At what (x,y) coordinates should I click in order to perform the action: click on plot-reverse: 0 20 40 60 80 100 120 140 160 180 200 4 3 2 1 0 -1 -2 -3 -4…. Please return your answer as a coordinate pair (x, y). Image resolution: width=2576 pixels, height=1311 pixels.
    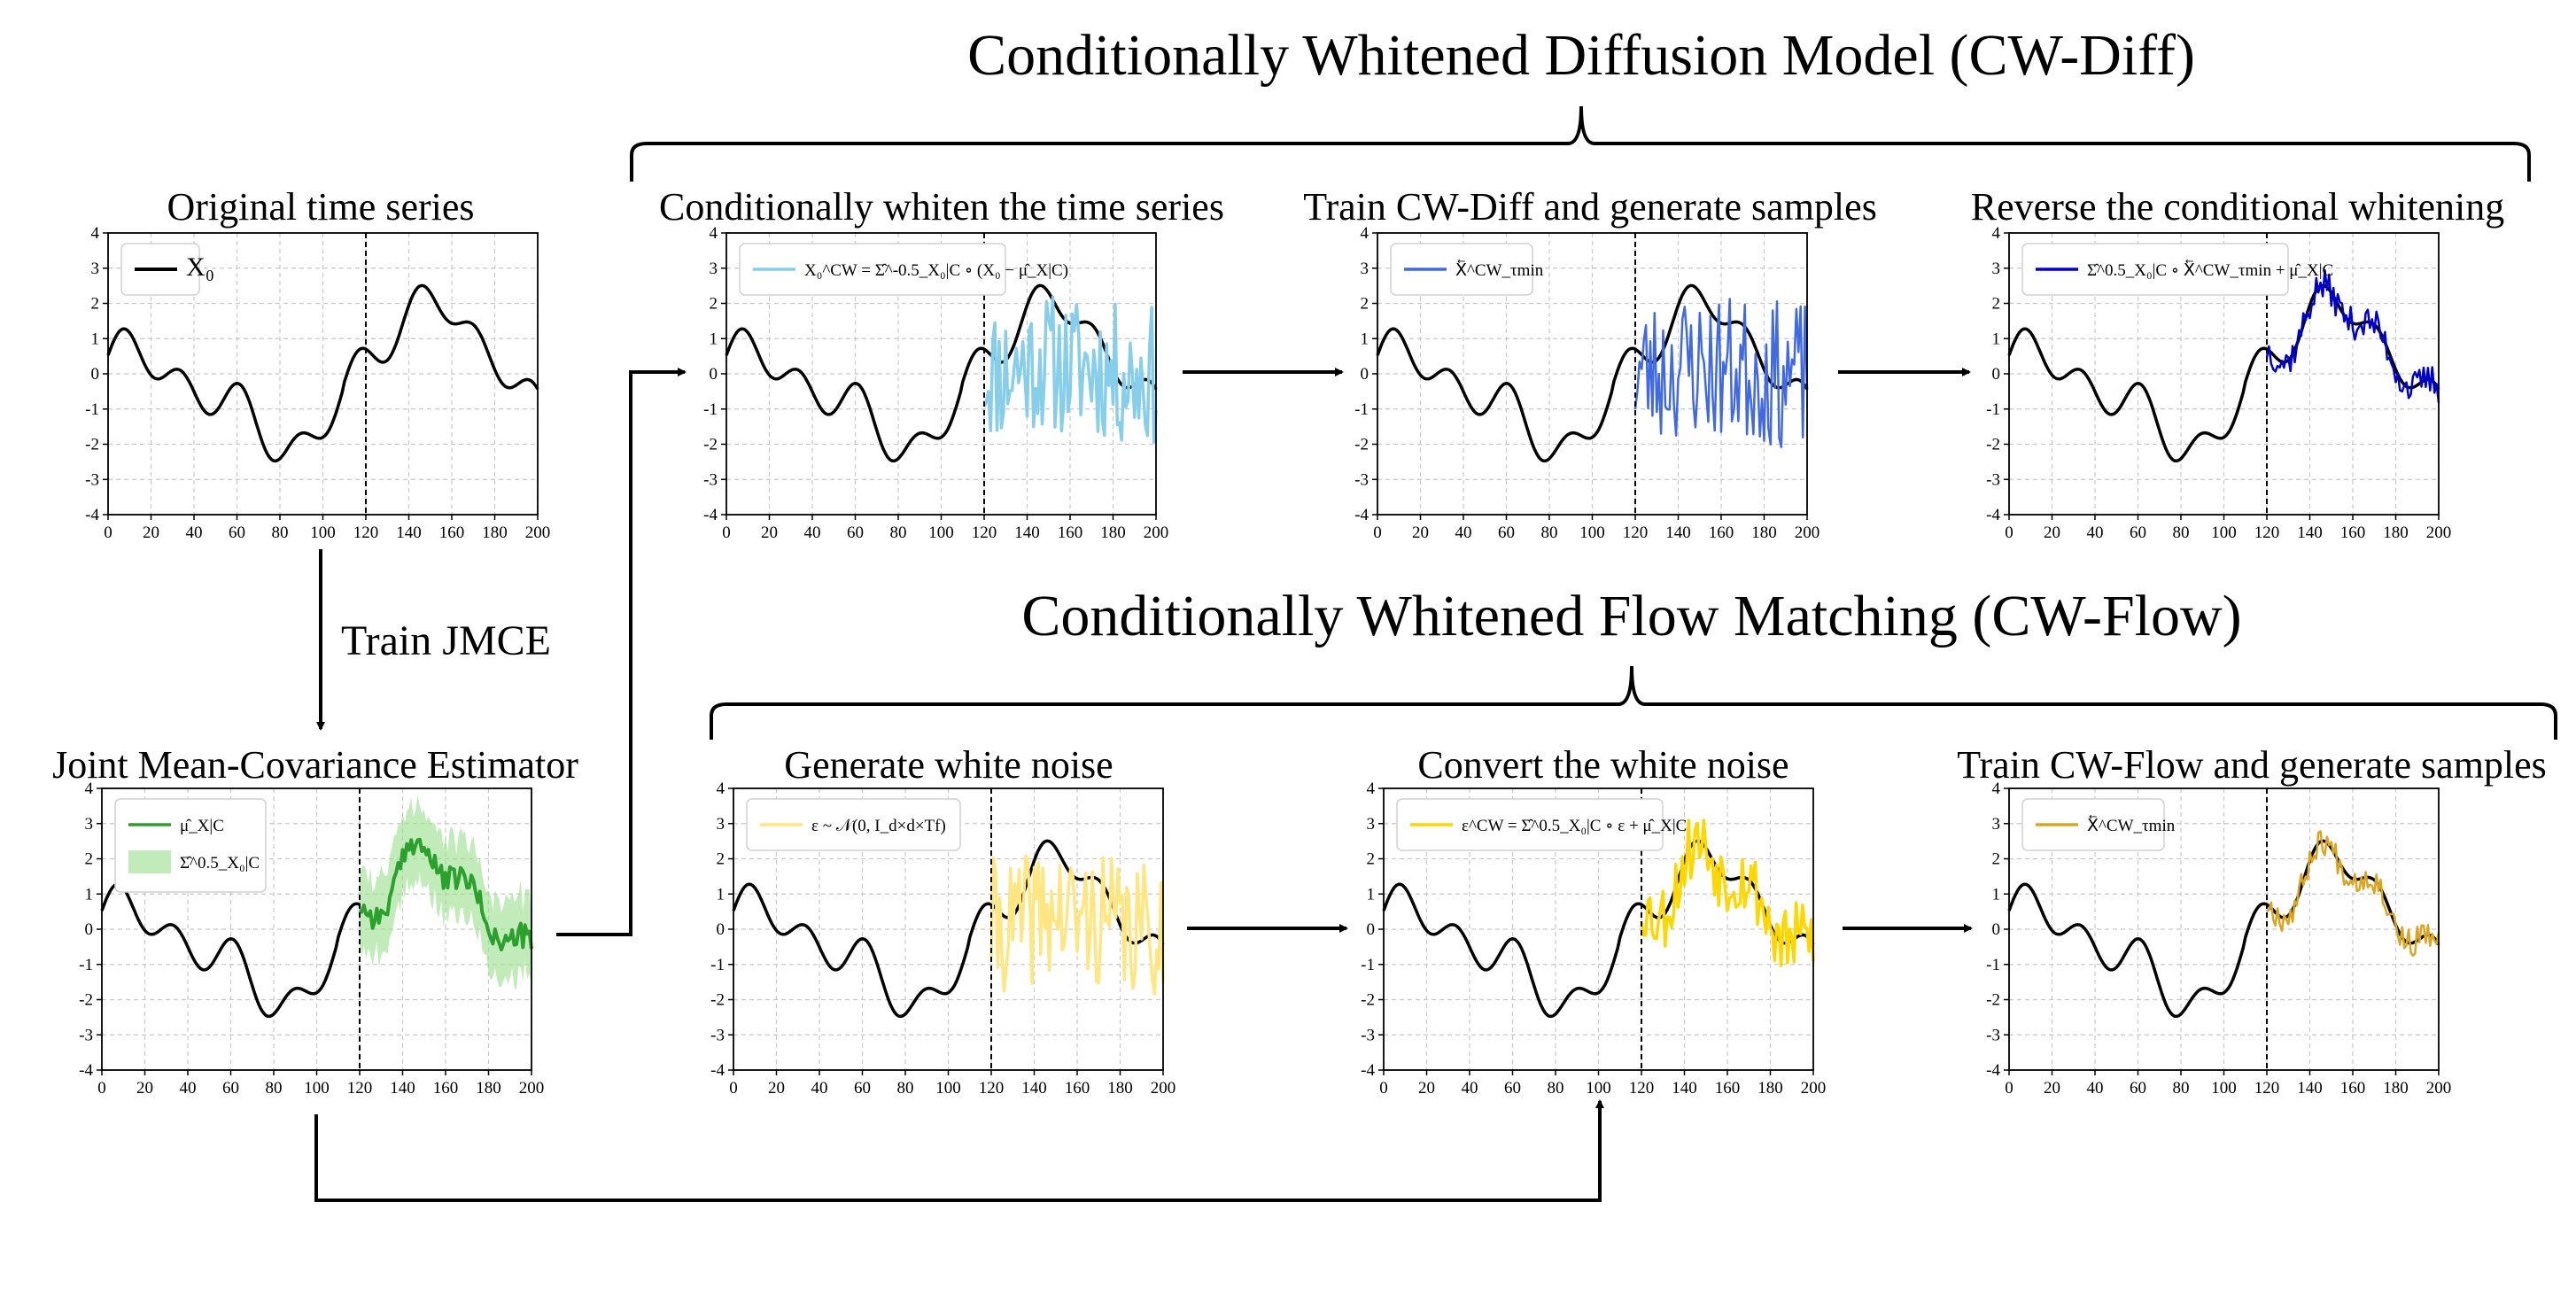
    Looking at the image, I should click on (2218, 383).